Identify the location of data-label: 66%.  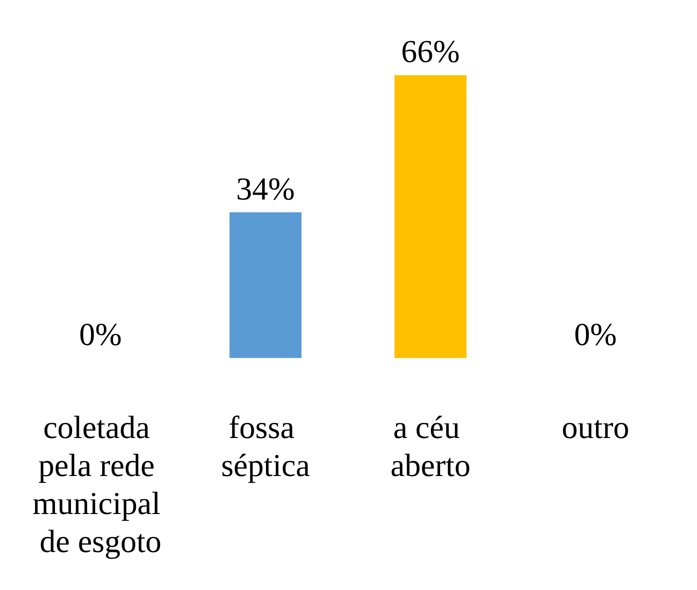
(430, 51).